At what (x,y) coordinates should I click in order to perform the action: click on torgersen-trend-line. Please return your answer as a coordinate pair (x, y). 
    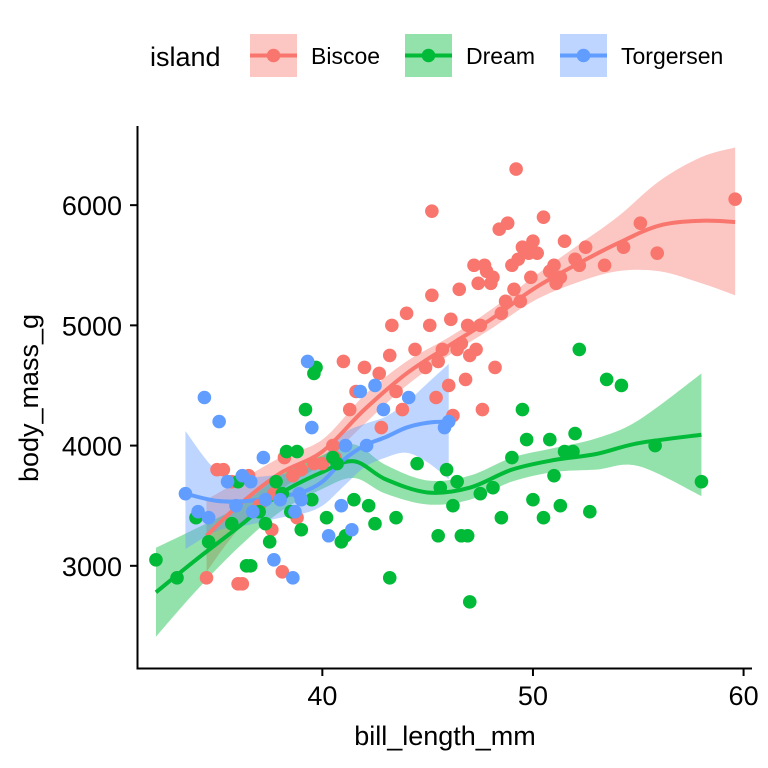
    Looking at the image, I should click on (316, 461).